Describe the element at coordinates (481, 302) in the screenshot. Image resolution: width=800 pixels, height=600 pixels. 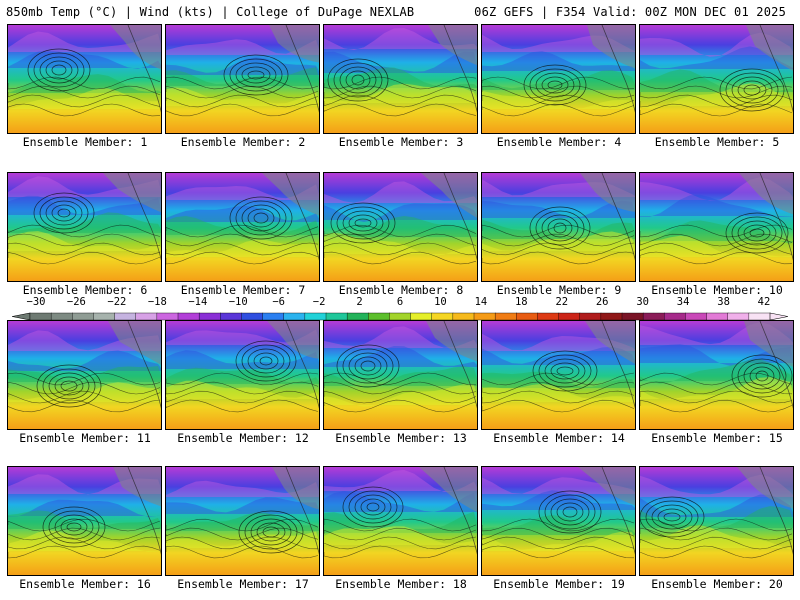
I see `colorbar-tick-label: 14` at that location.